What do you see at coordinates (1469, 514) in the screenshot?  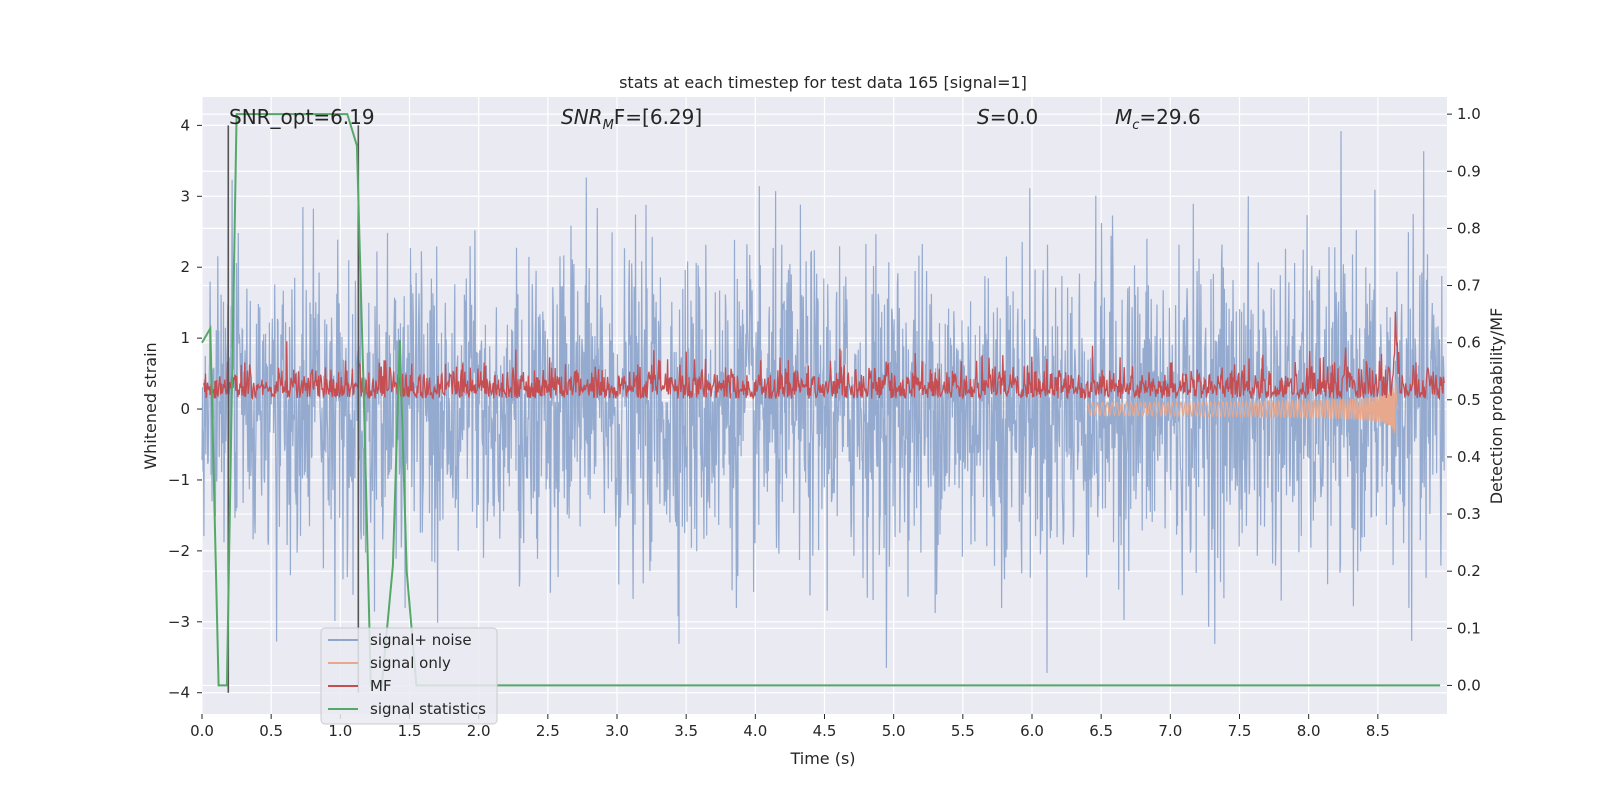 I see `y-tick-label-right: 0.3` at bounding box center [1469, 514].